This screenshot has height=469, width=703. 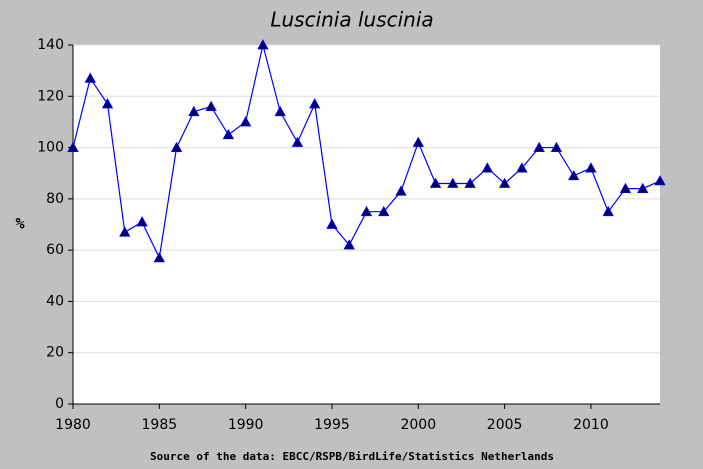 I want to click on y-tick-label: 100, so click(x=50, y=148).